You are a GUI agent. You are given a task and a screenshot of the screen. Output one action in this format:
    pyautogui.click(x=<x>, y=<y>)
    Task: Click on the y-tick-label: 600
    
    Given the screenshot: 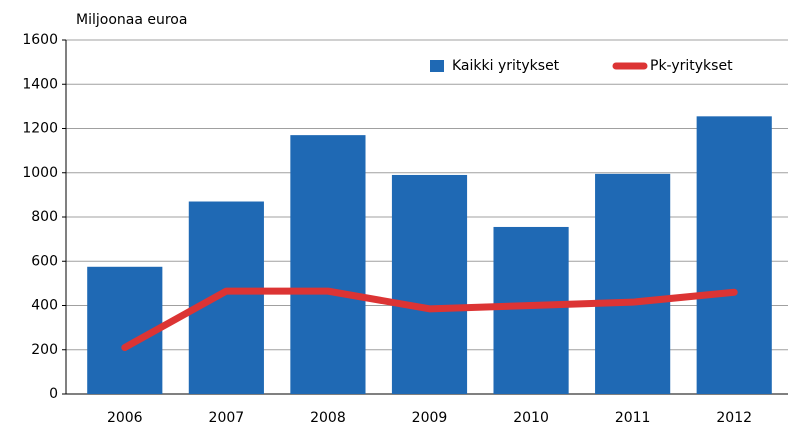 What is the action you would take?
    pyautogui.click(x=44, y=261)
    